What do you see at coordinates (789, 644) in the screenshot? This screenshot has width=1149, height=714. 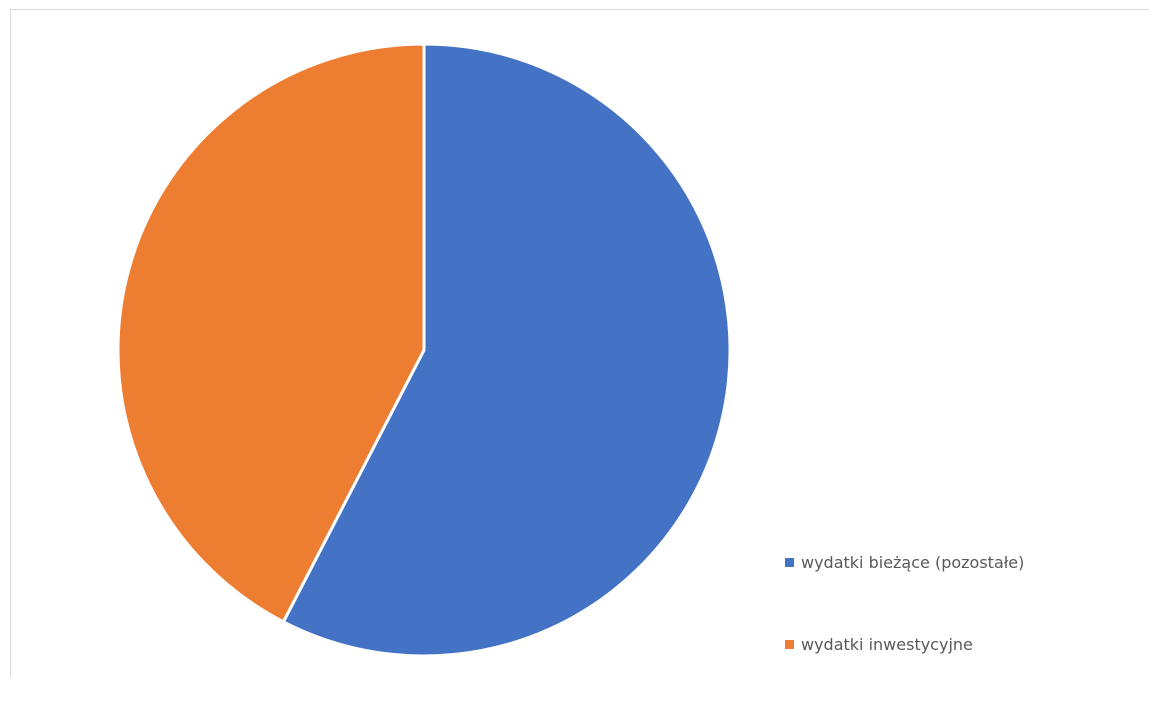 I see `legend-swatch-wydatki-inwestycyjne` at bounding box center [789, 644].